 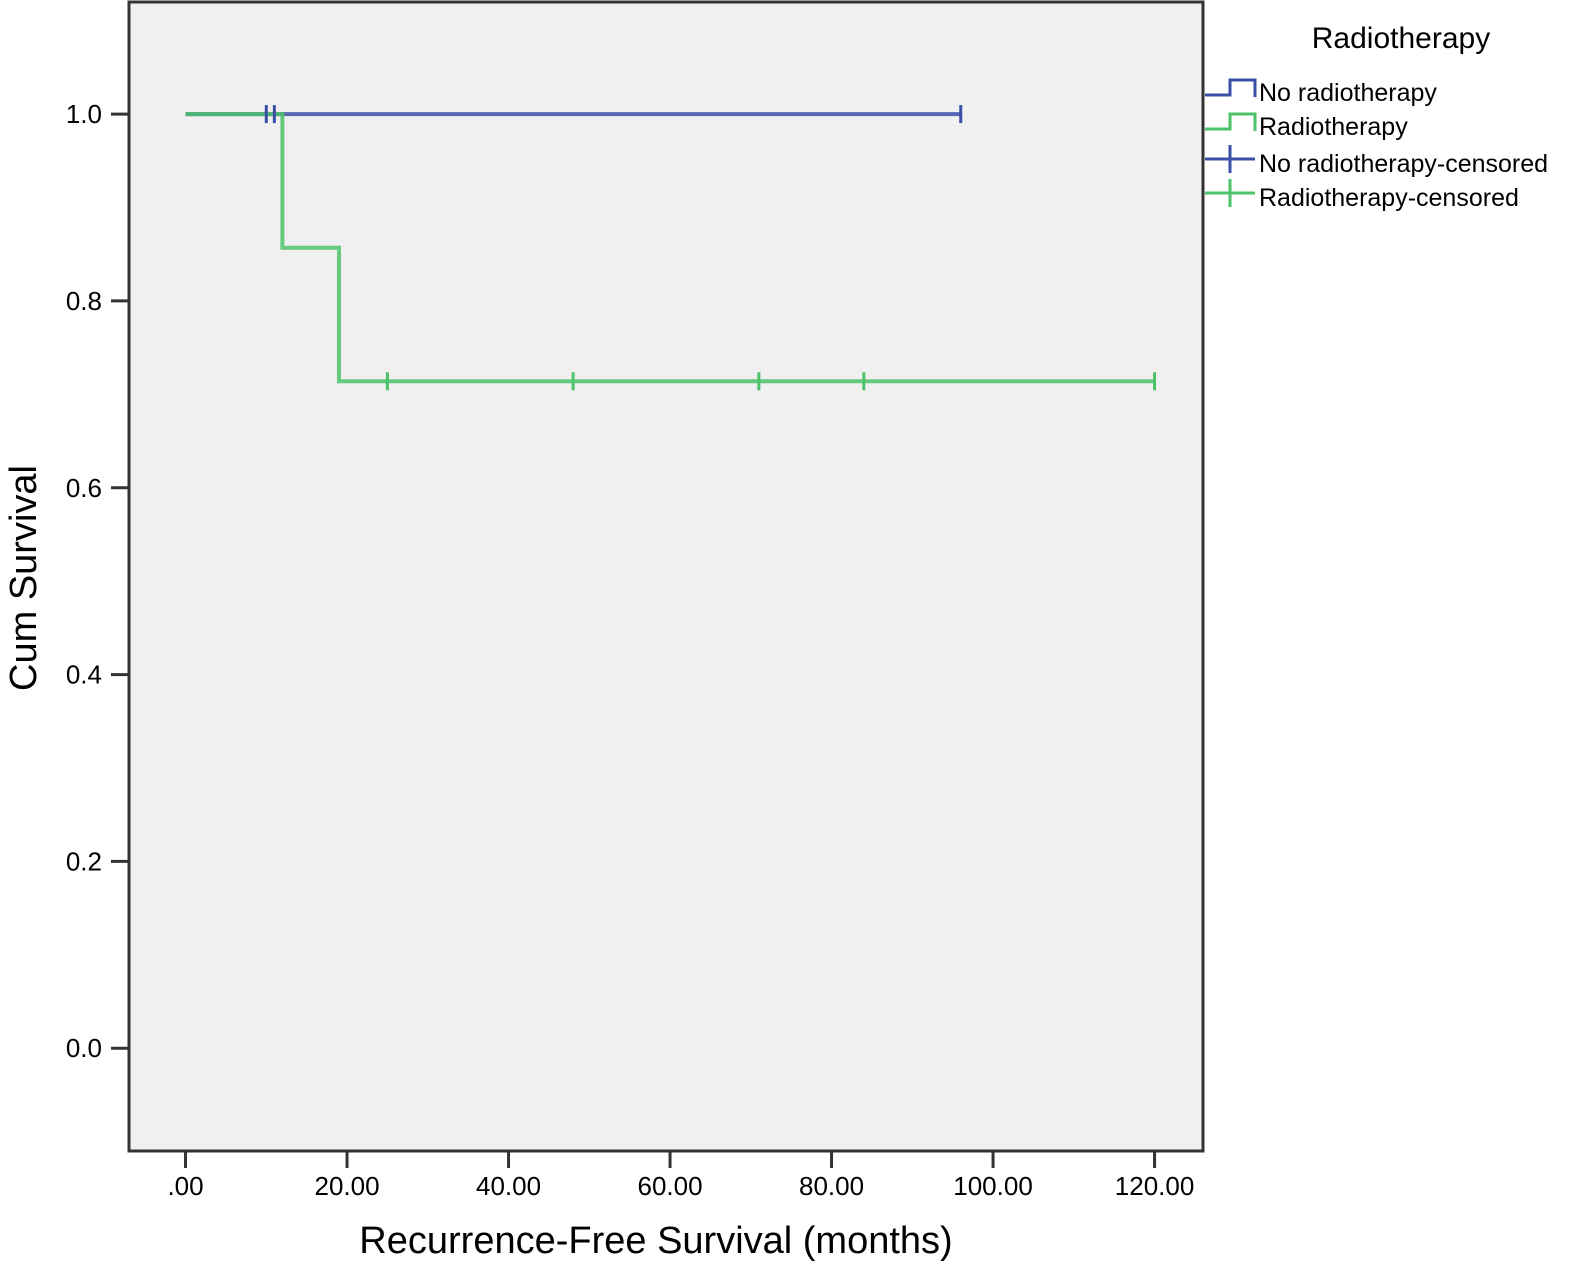 I want to click on y-tick-label: 0.2, so click(x=84, y=861).